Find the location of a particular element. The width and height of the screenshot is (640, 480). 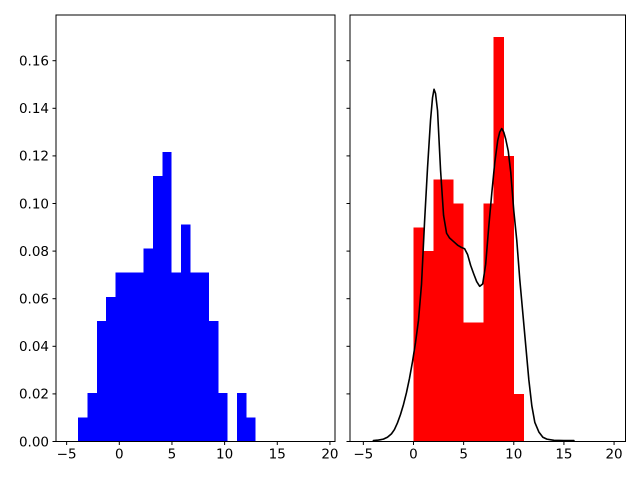

y-tick-label: 0.14 is located at coordinates (34, 109).